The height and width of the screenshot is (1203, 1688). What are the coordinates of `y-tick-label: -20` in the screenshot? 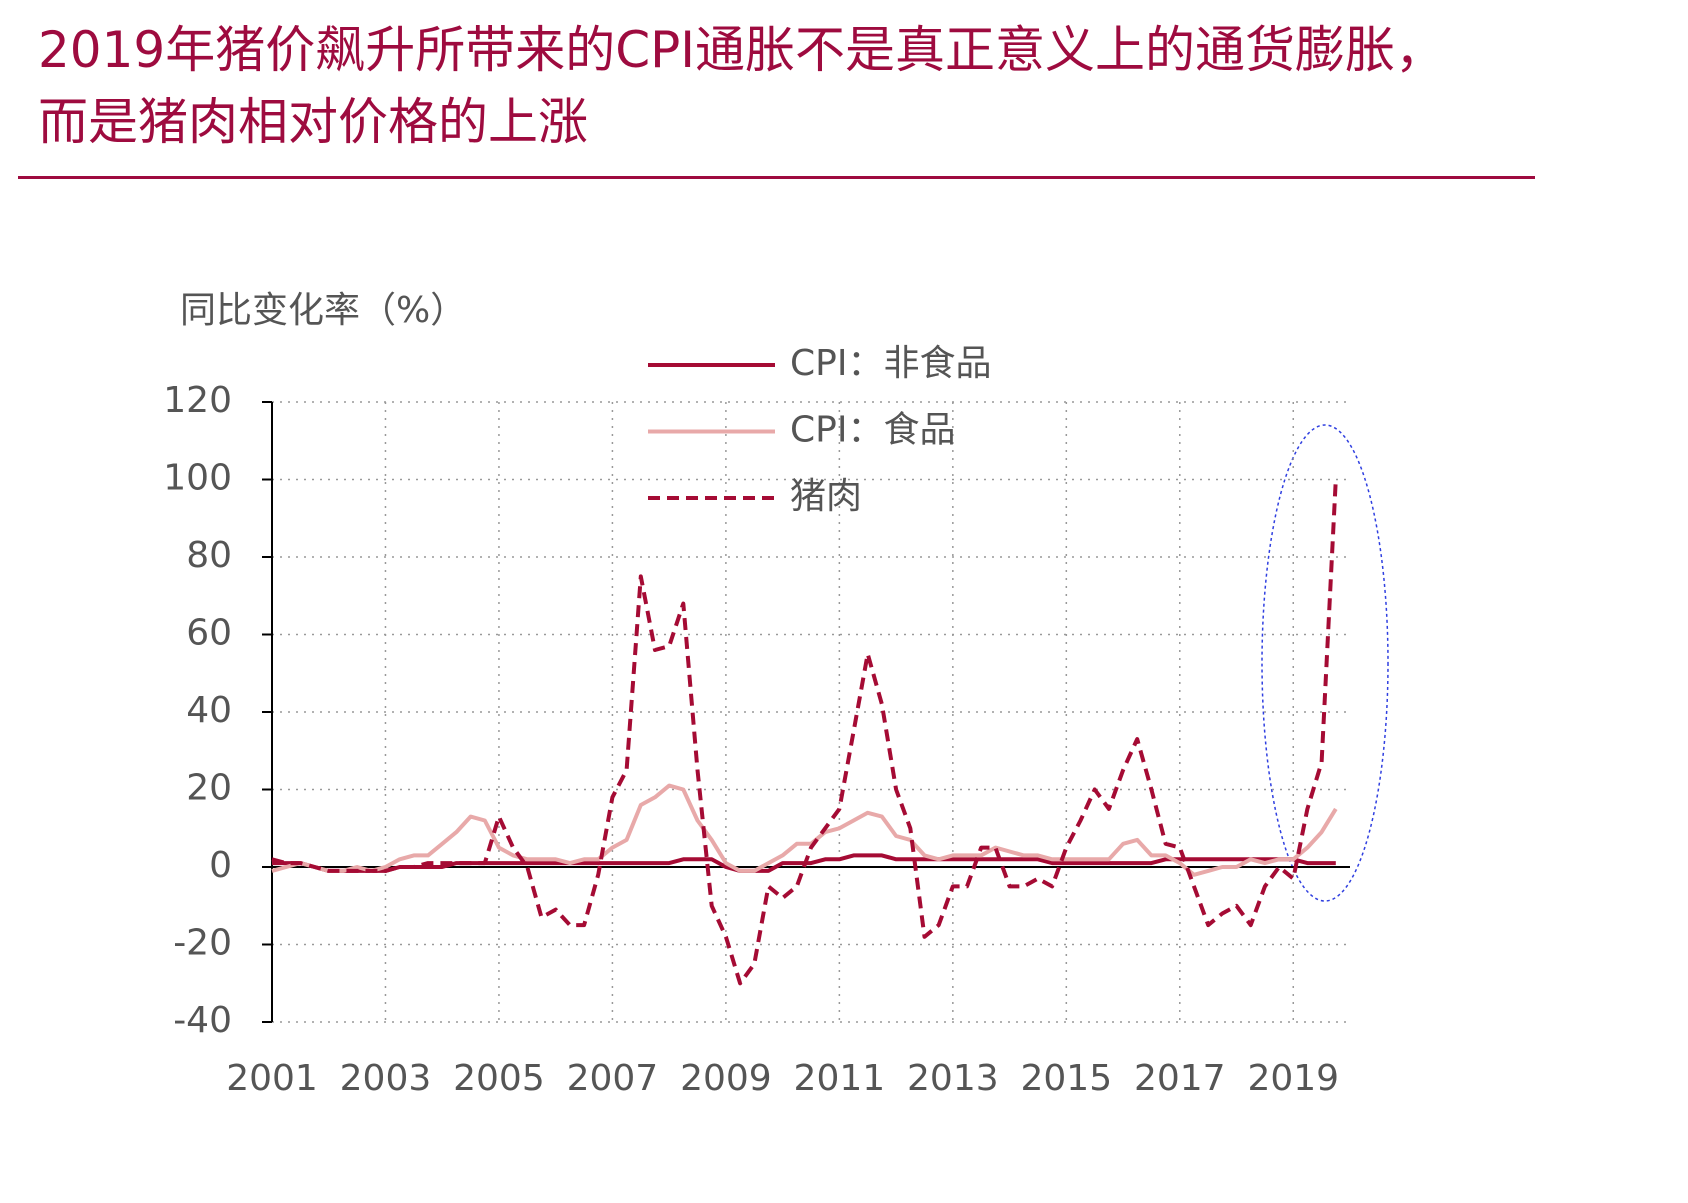 It's located at (202, 943).